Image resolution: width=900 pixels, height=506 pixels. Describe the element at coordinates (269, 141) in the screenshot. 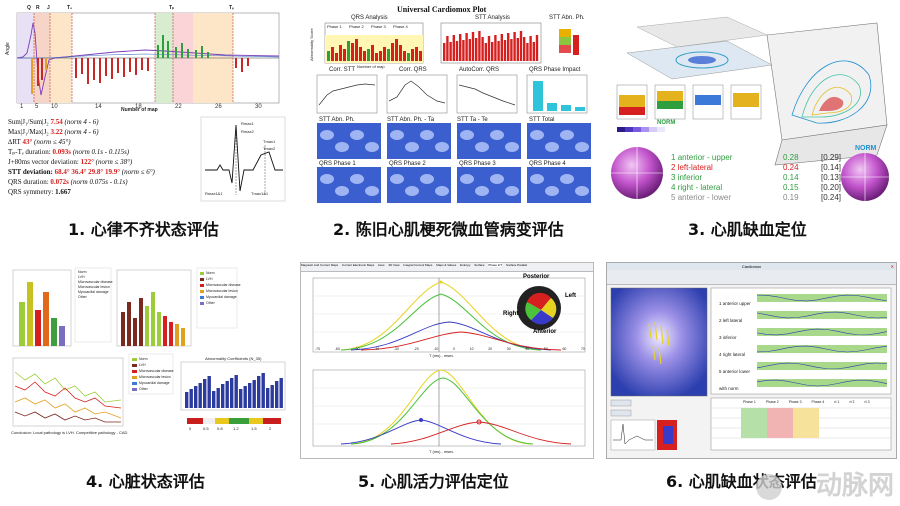

I see `ecg-label-tmax1: Tmax1` at that location.